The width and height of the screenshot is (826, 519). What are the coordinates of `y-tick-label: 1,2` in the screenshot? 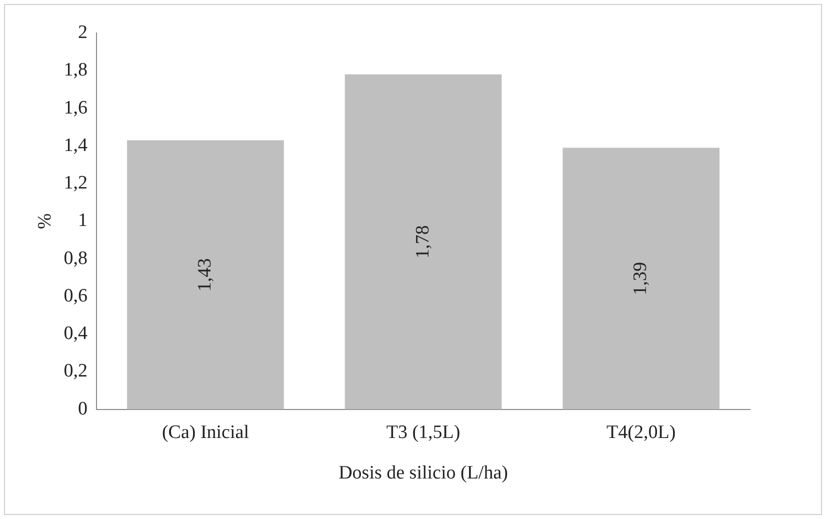 It's located at (76, 183).